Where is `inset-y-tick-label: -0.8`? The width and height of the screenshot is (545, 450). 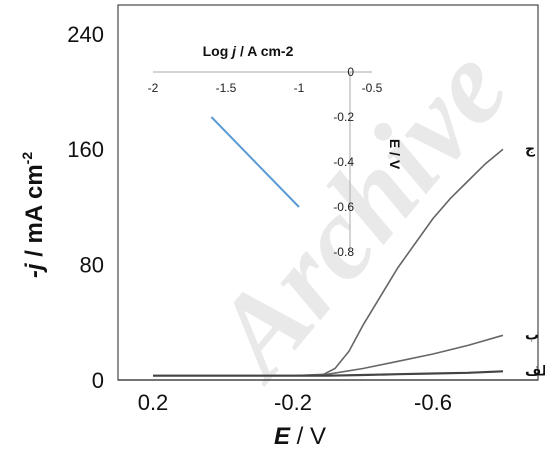 inset-y-tick-label: -0.8 is located at coordinates (343, 252).